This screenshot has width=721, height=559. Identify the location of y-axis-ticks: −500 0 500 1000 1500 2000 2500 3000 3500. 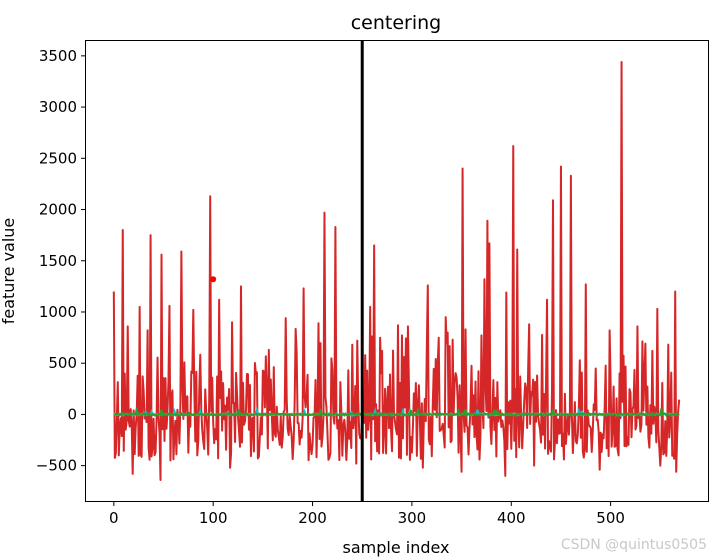
(61, 261).